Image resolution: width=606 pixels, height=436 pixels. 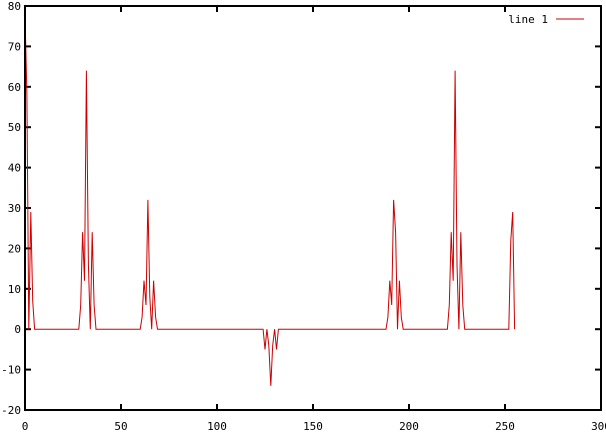 What do you see at coordinates (14, 46) in the screenshot?
I see `y-tick-label: 70` at bounding box center [14, 46].